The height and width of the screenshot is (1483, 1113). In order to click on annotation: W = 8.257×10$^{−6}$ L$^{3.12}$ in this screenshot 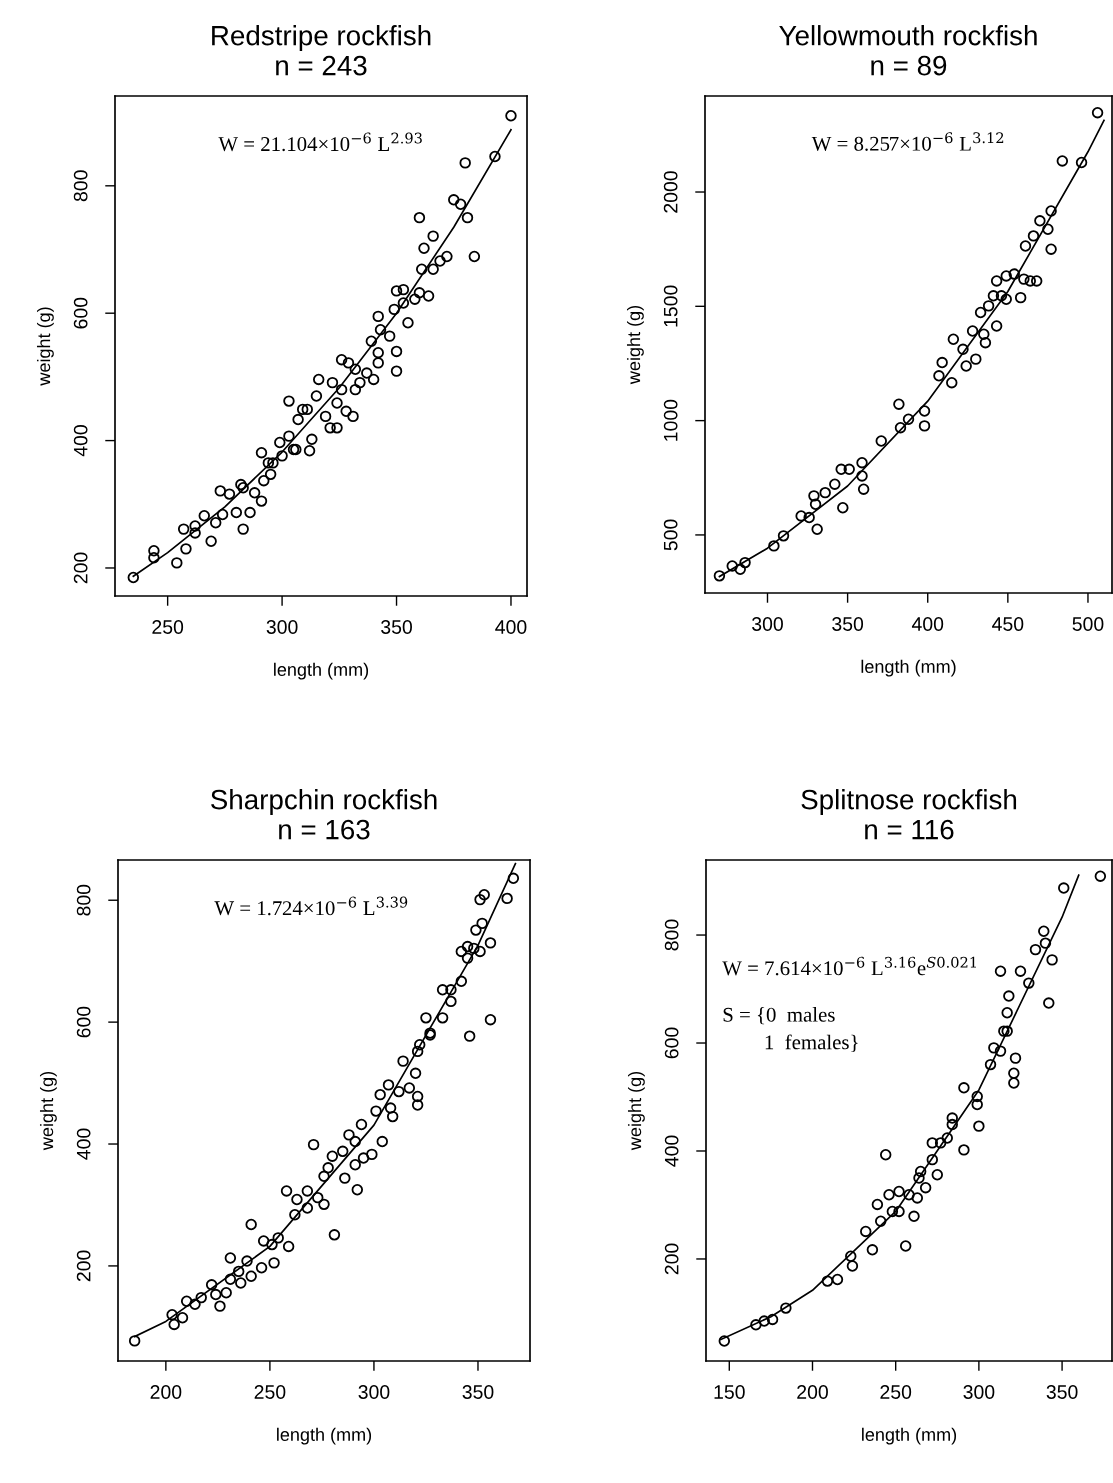, I will do `click(907, 141)`.